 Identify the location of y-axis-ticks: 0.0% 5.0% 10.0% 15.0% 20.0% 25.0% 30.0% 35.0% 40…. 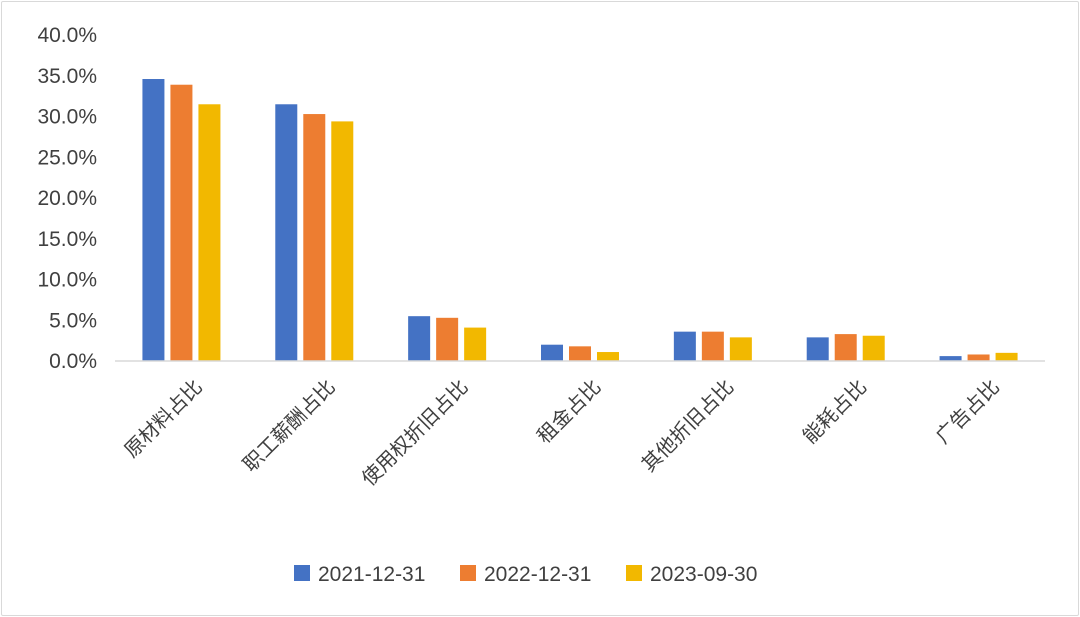
(67, 198).